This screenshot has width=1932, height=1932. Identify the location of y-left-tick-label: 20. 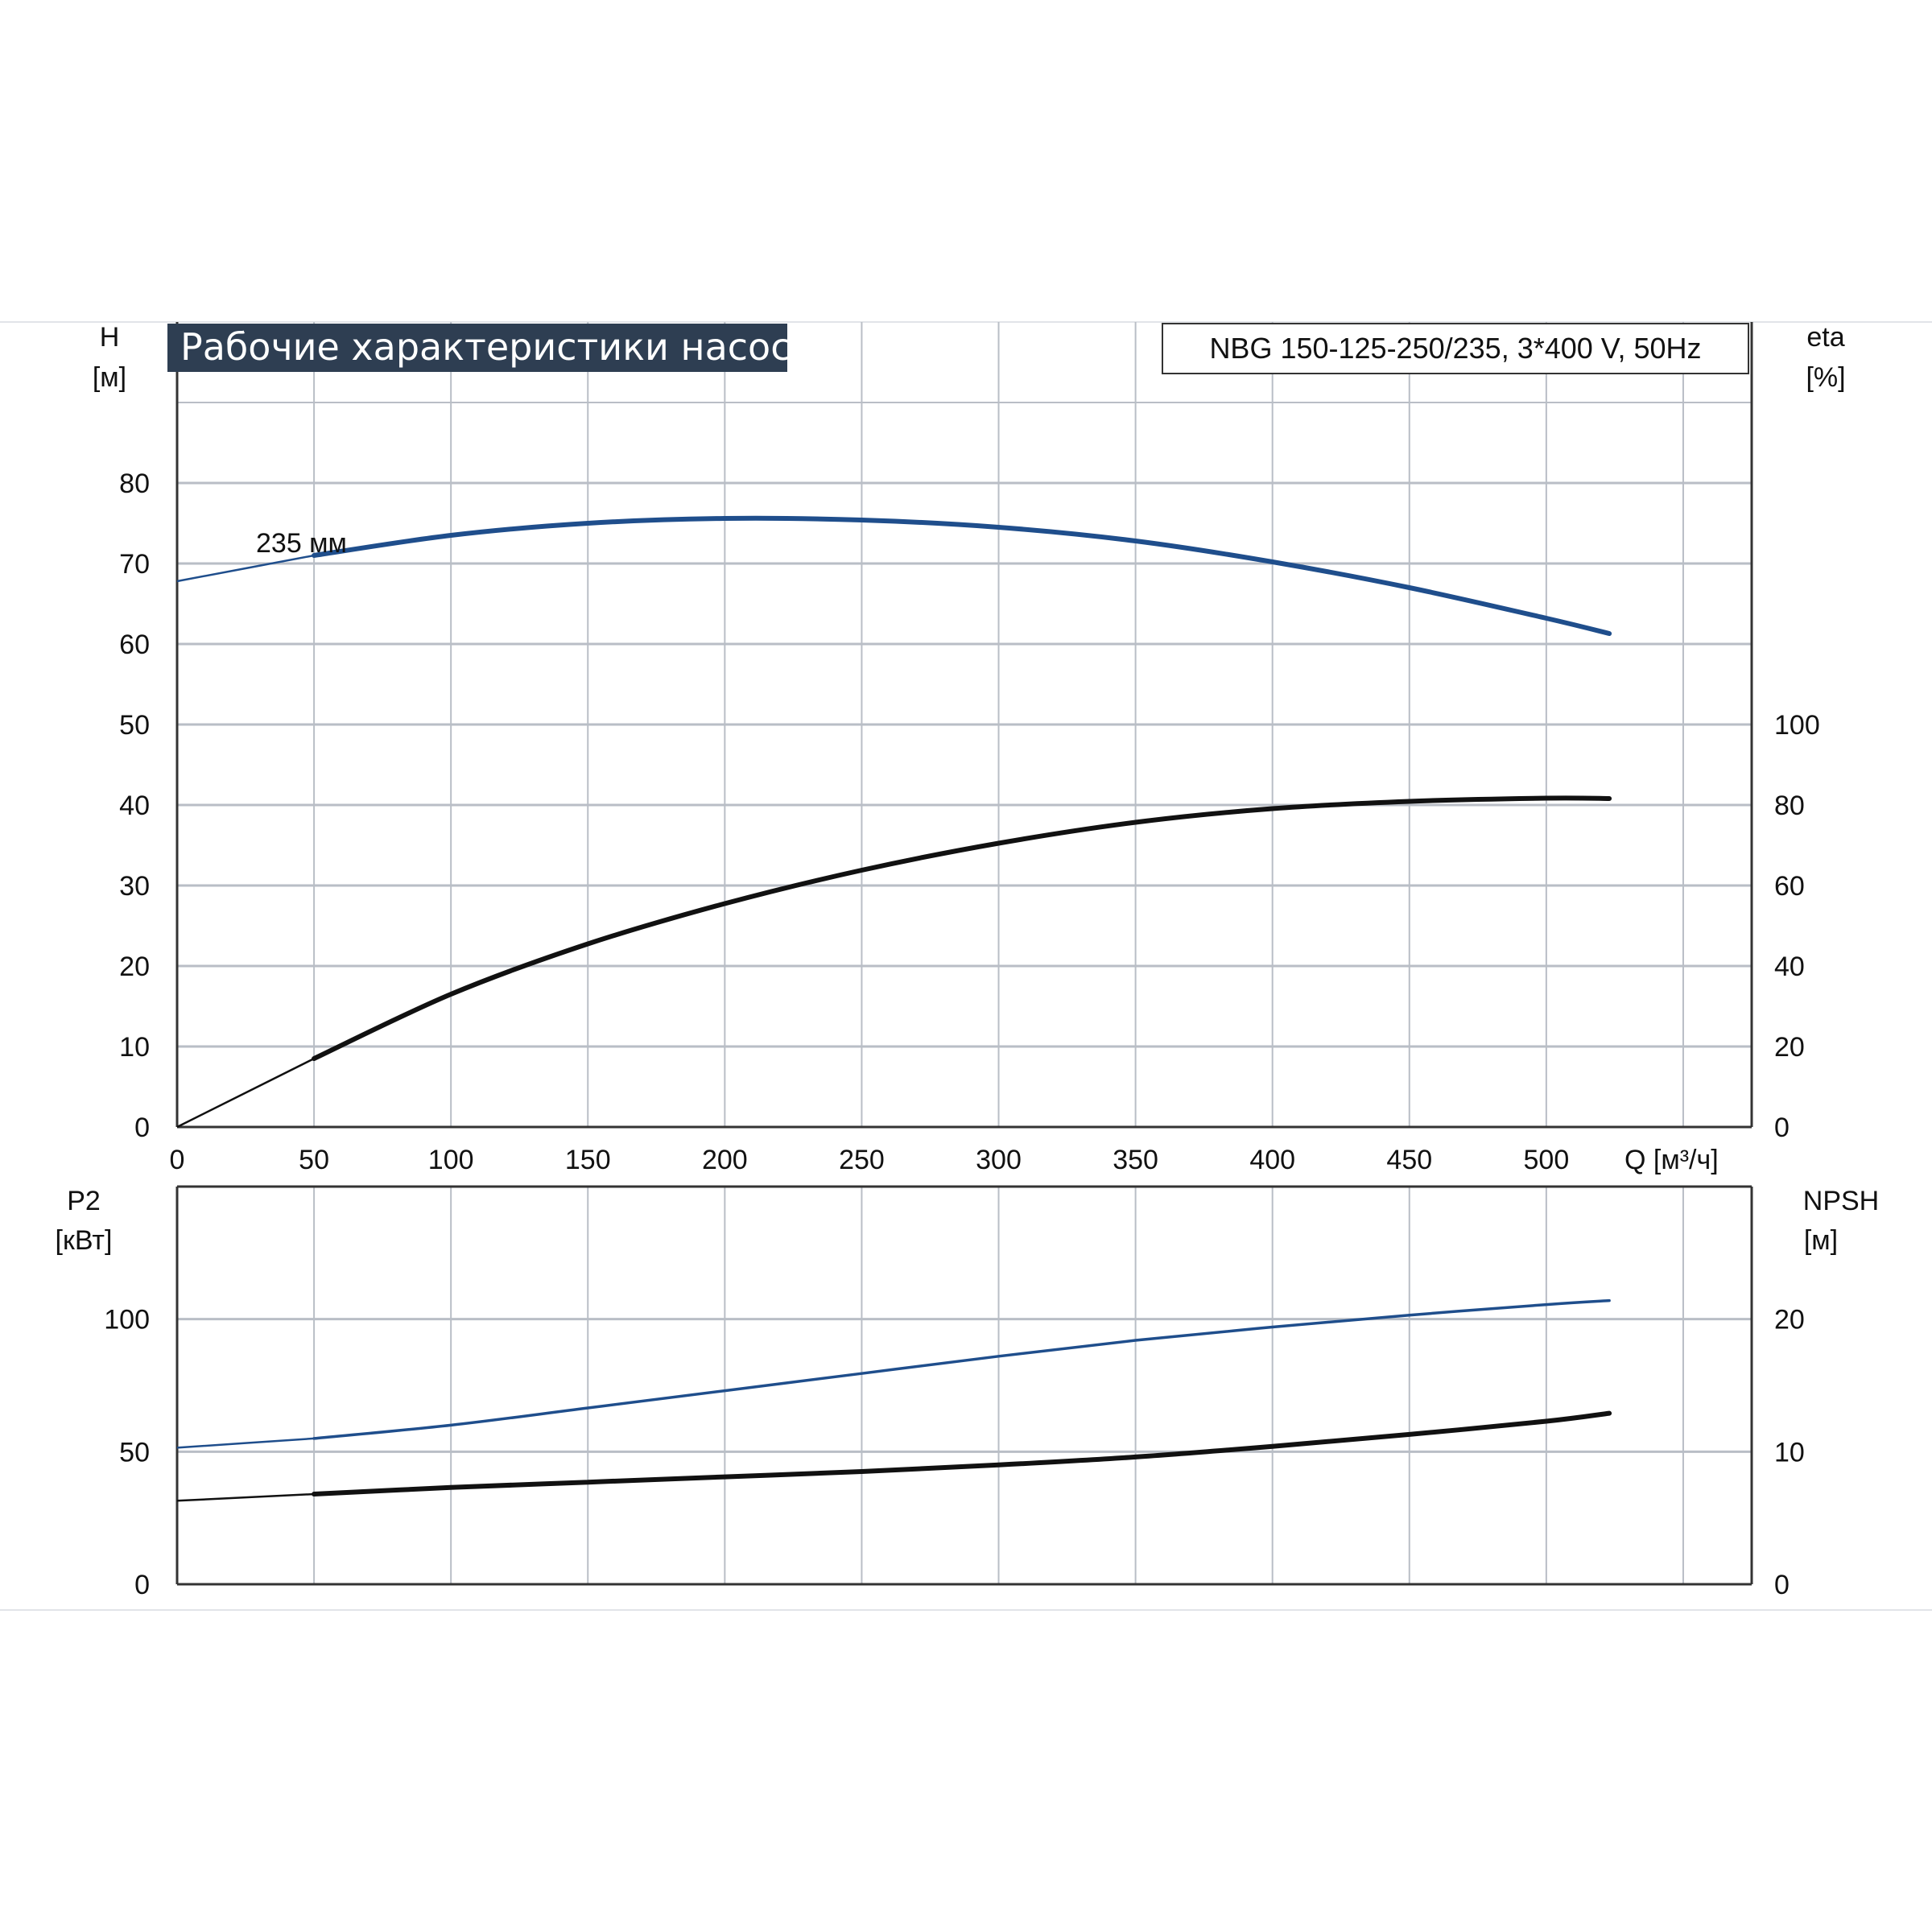
(134, 967).